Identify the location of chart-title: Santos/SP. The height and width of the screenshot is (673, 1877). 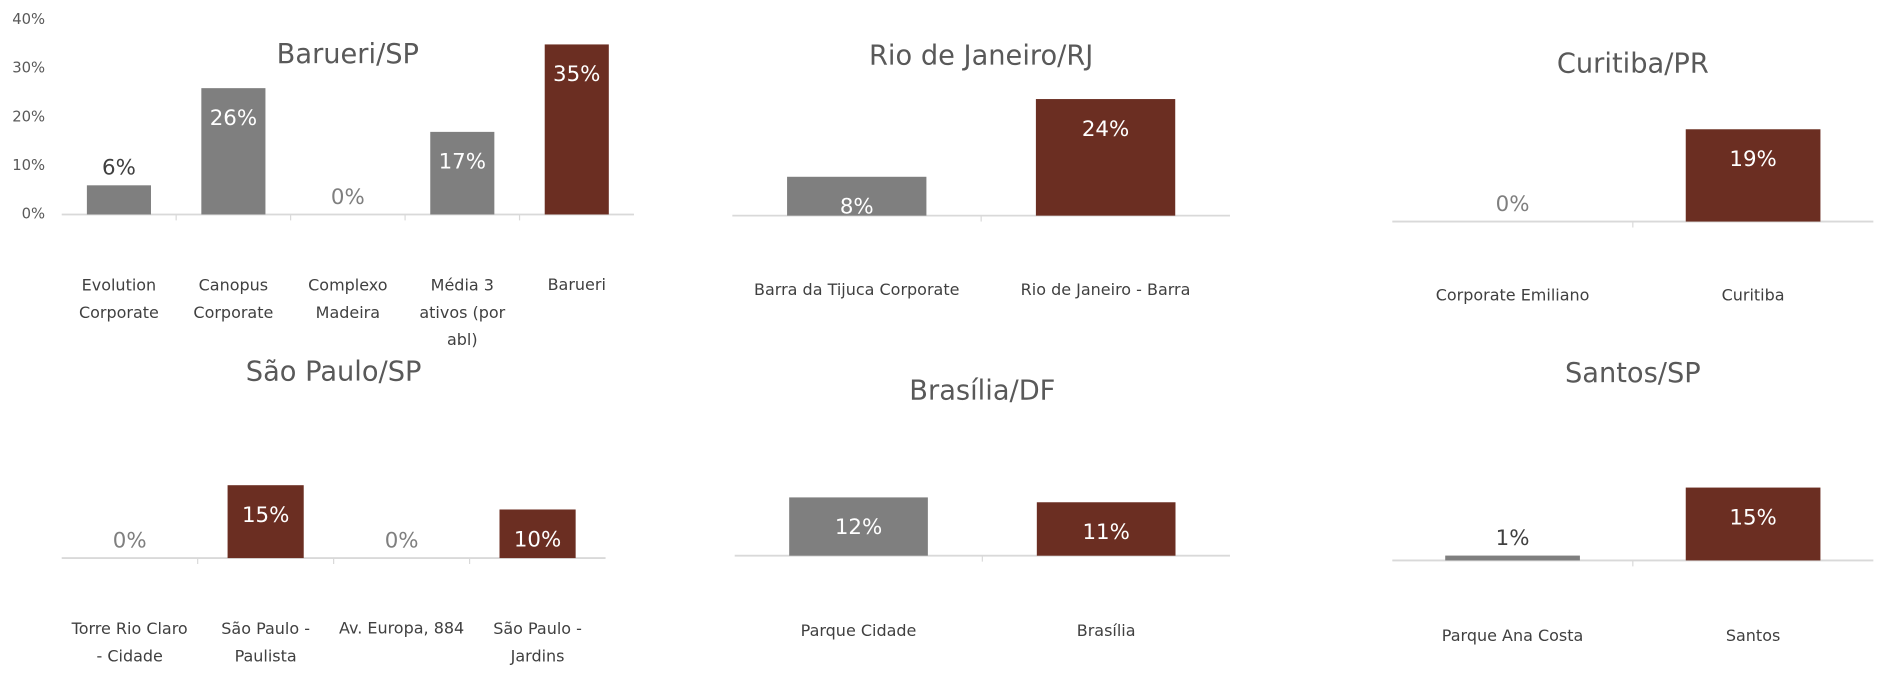
(1633, 373).